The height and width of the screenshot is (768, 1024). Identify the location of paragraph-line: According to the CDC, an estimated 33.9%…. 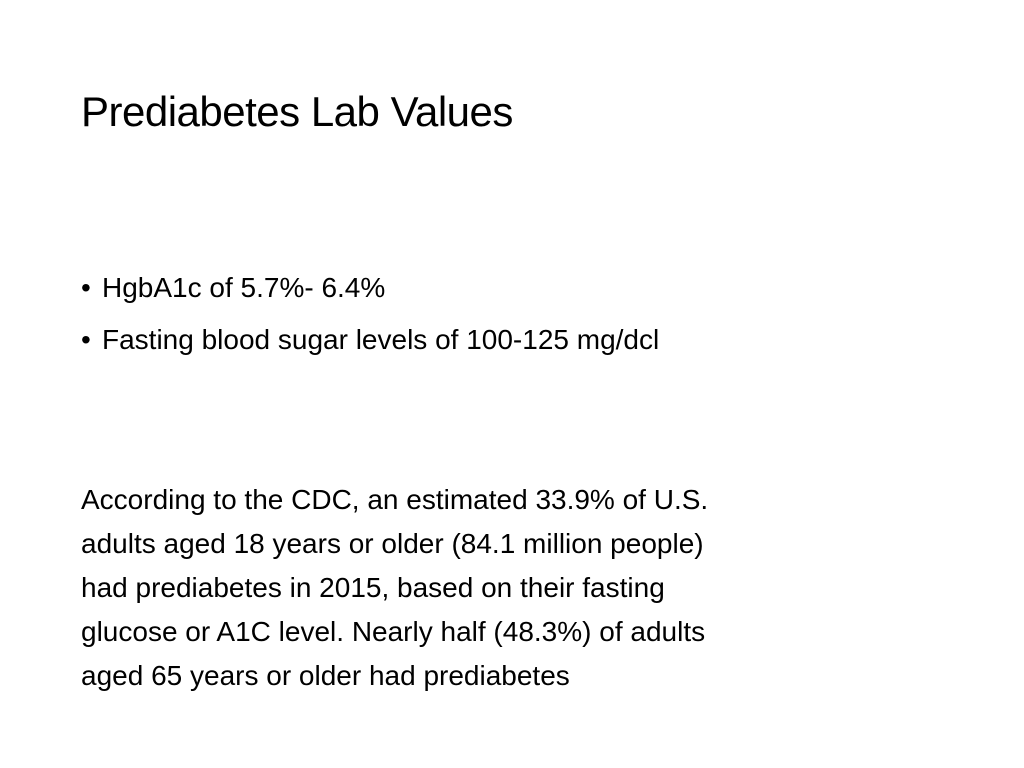
(395, 499).